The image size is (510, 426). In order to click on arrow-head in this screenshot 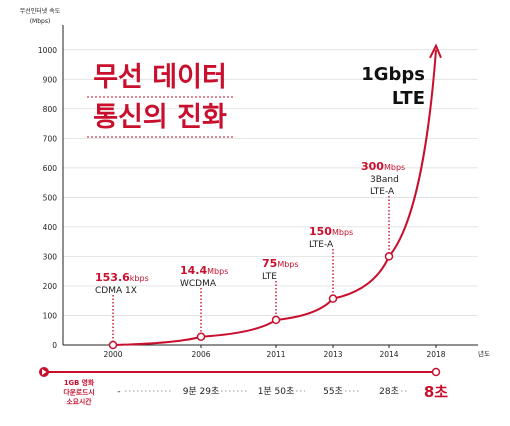, I will do `click(435, 51)`.